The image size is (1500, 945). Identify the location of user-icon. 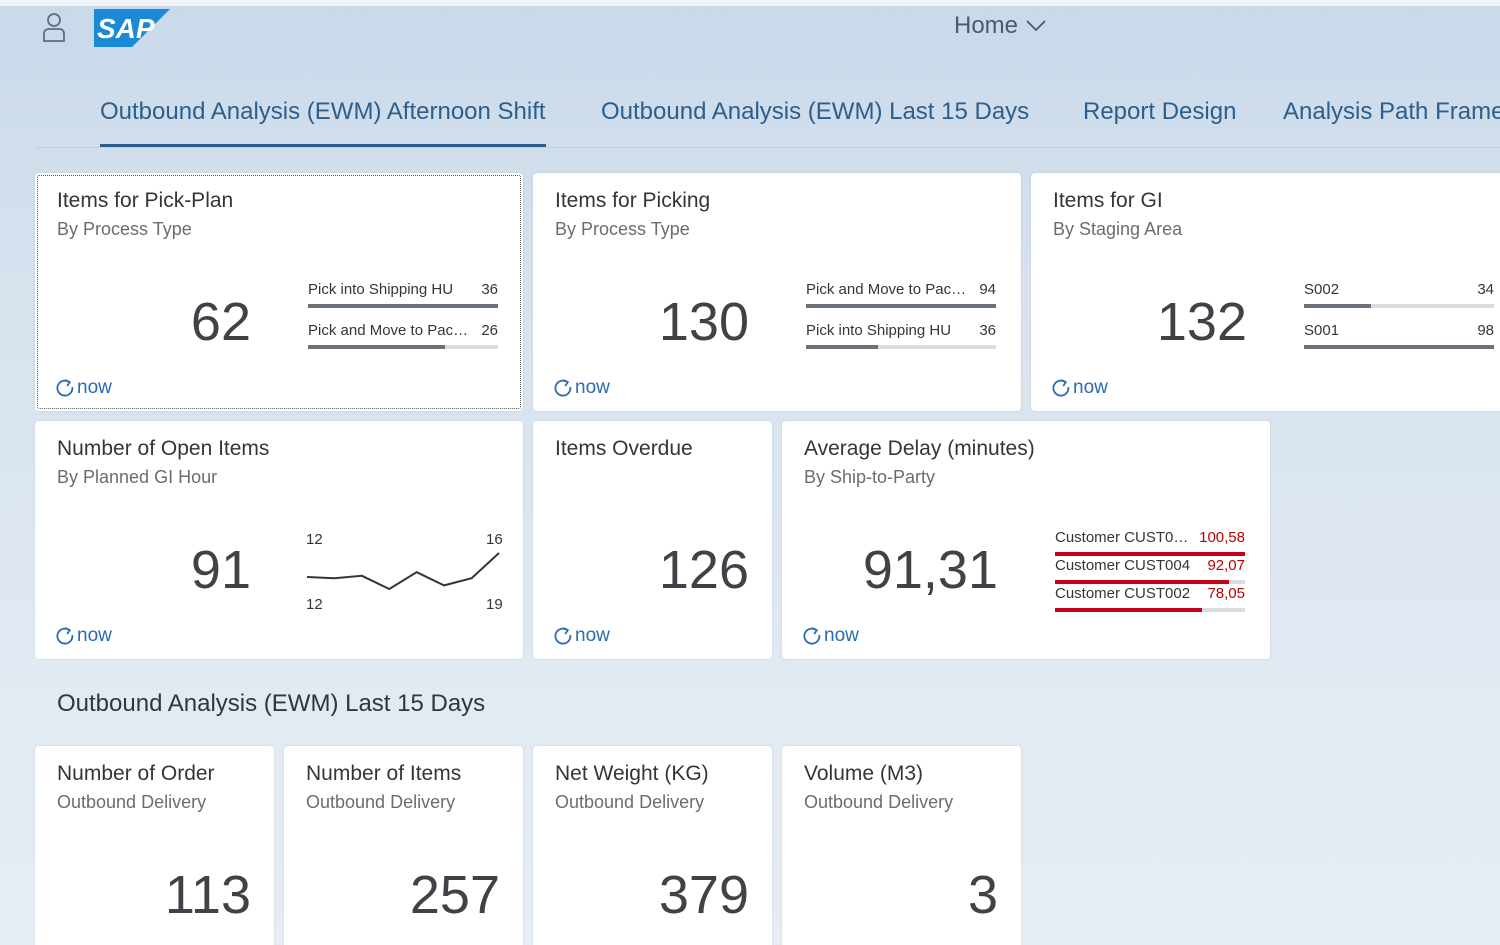
(54, 27).